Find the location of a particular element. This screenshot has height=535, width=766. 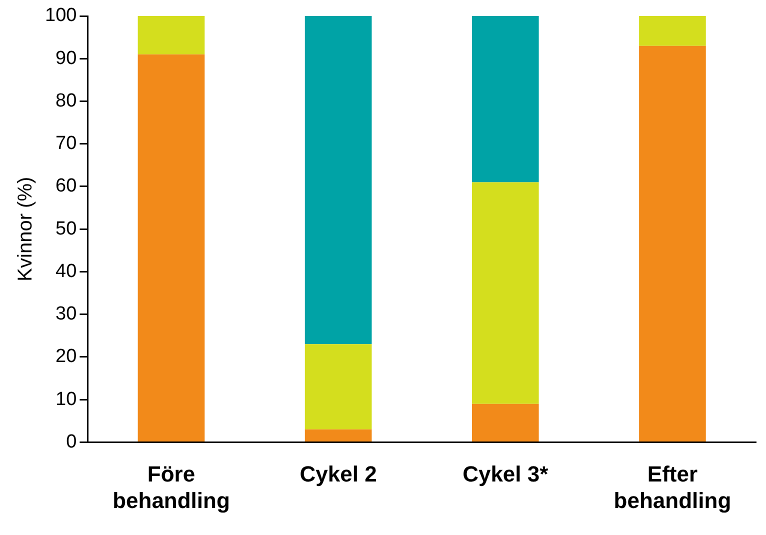

y-tick-label: 60 is located at coordinates (66, 186).